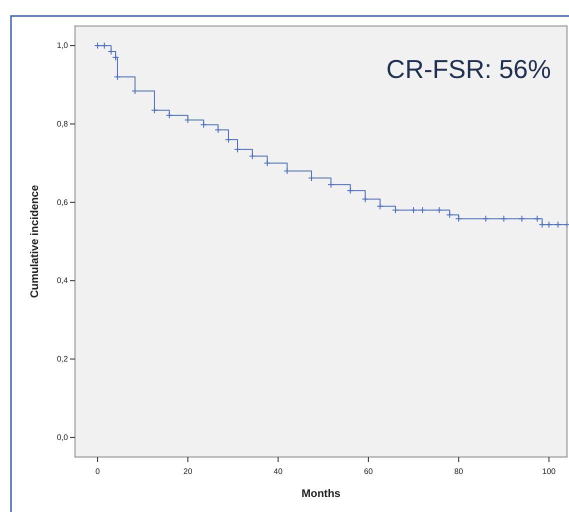  What do you see at coordinates (62, 45) in the screenshot?
I see `y-tick-label: 1,0` at bounding box center [62, 45].